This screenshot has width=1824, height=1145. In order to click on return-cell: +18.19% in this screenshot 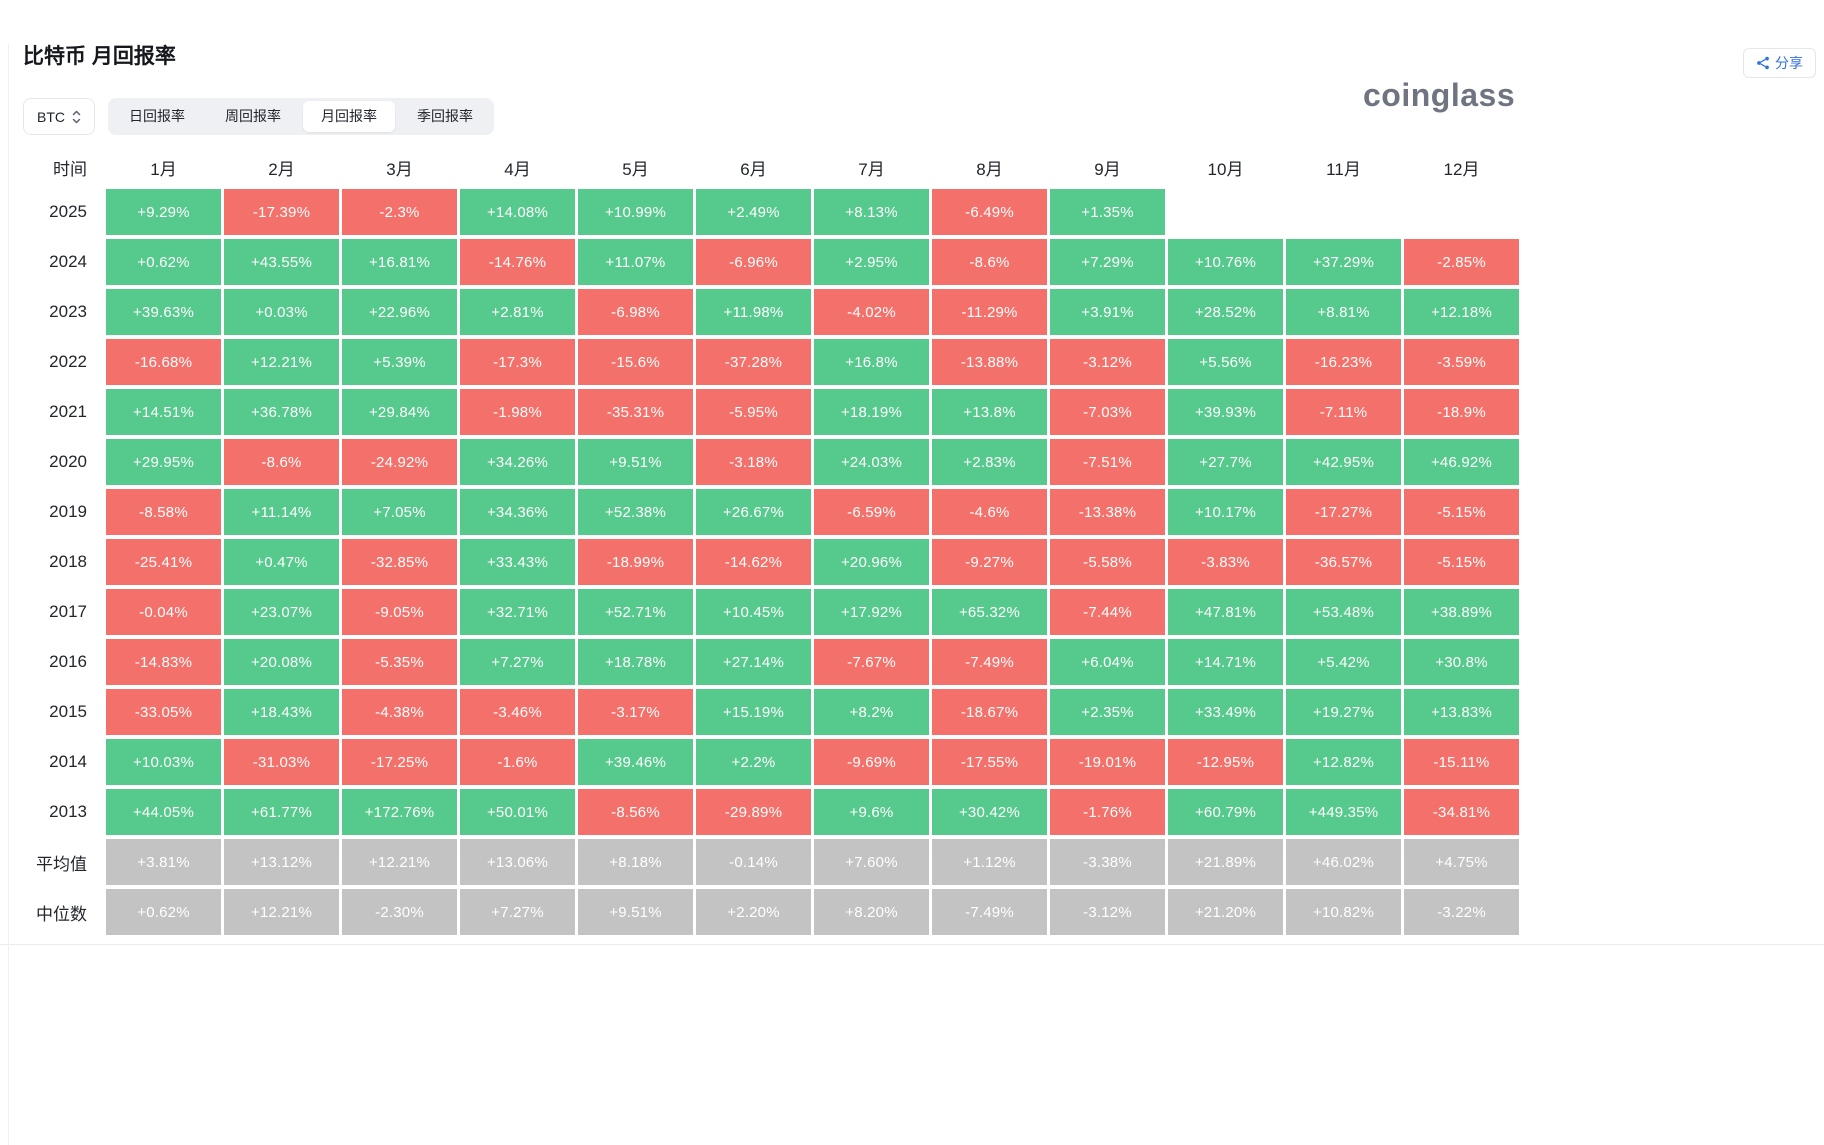, I will do `click(871, 412)`.